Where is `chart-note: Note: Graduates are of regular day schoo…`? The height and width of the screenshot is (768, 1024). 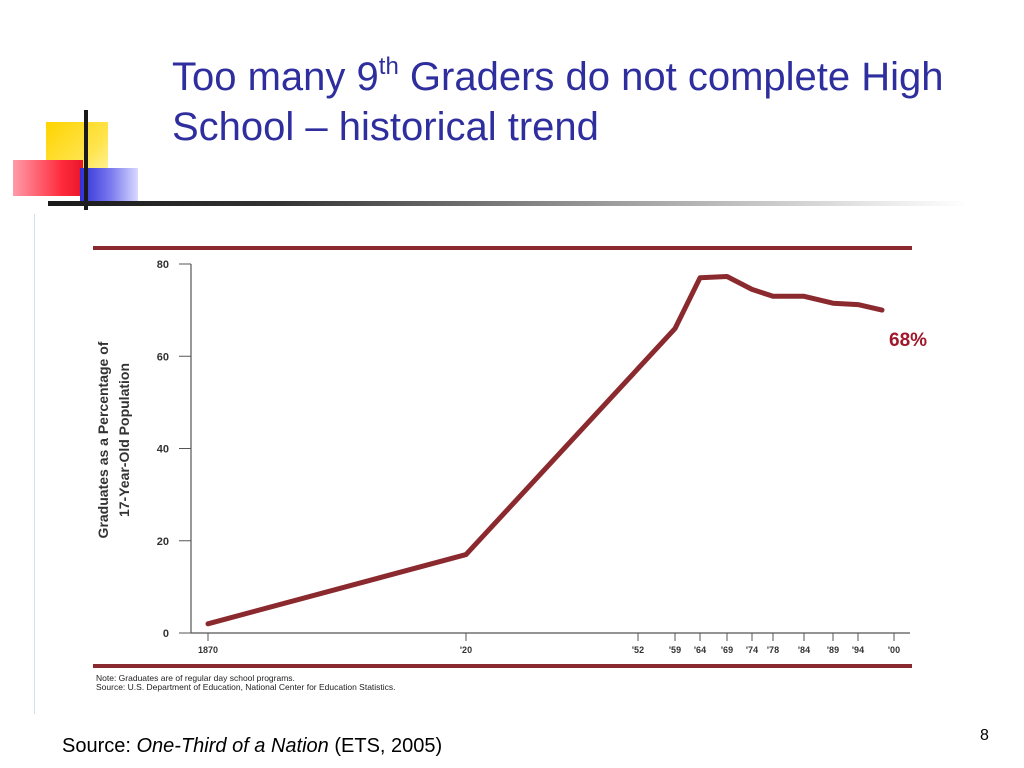 chart-note: Note: Graduates are of regular day schoo… is located at coordinates (195, 678).